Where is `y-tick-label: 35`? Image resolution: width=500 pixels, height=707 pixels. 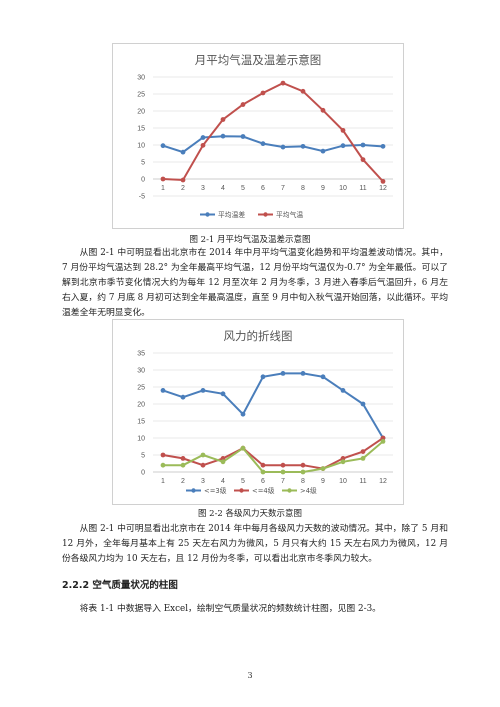 y-tick-label: 35 is located at coordinates (141, 354).